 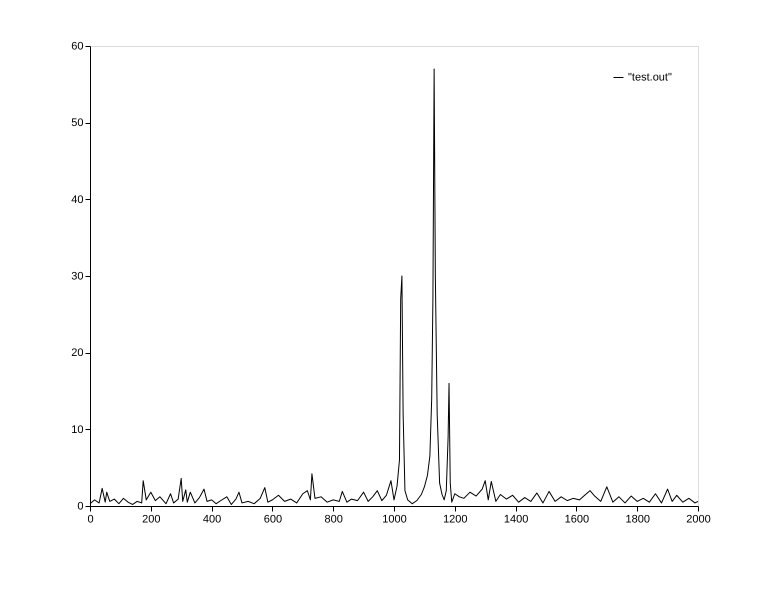 What do you see at coordinates (333, 520) in the screenshot?
I see `x-tick-label: 800` at bounding box center [333, 520].